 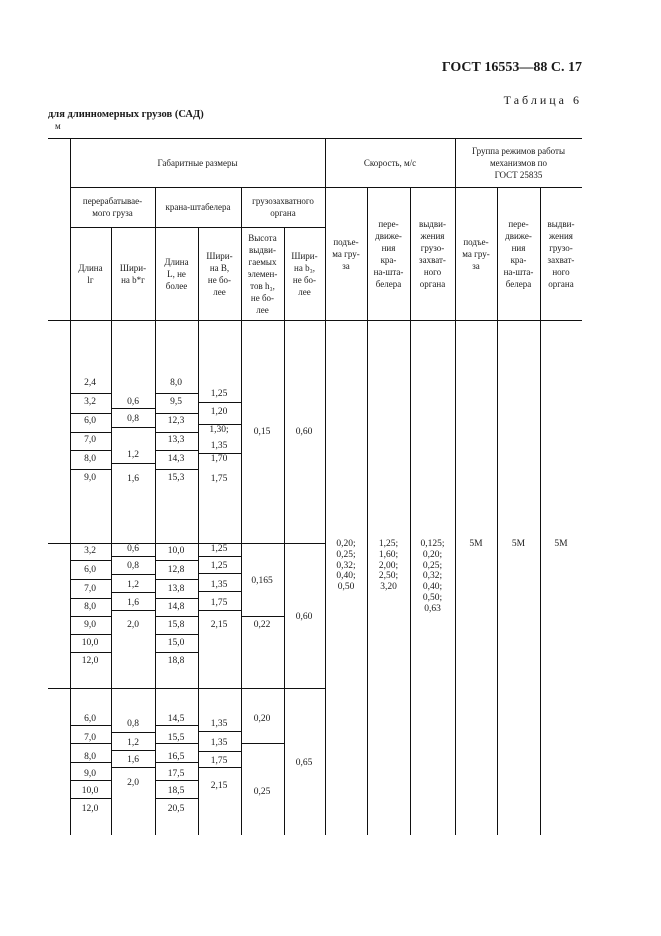 I want to click on header-group-travel: пере- движе- ния кра- на-шта- белера, so click(x=518, y=253).